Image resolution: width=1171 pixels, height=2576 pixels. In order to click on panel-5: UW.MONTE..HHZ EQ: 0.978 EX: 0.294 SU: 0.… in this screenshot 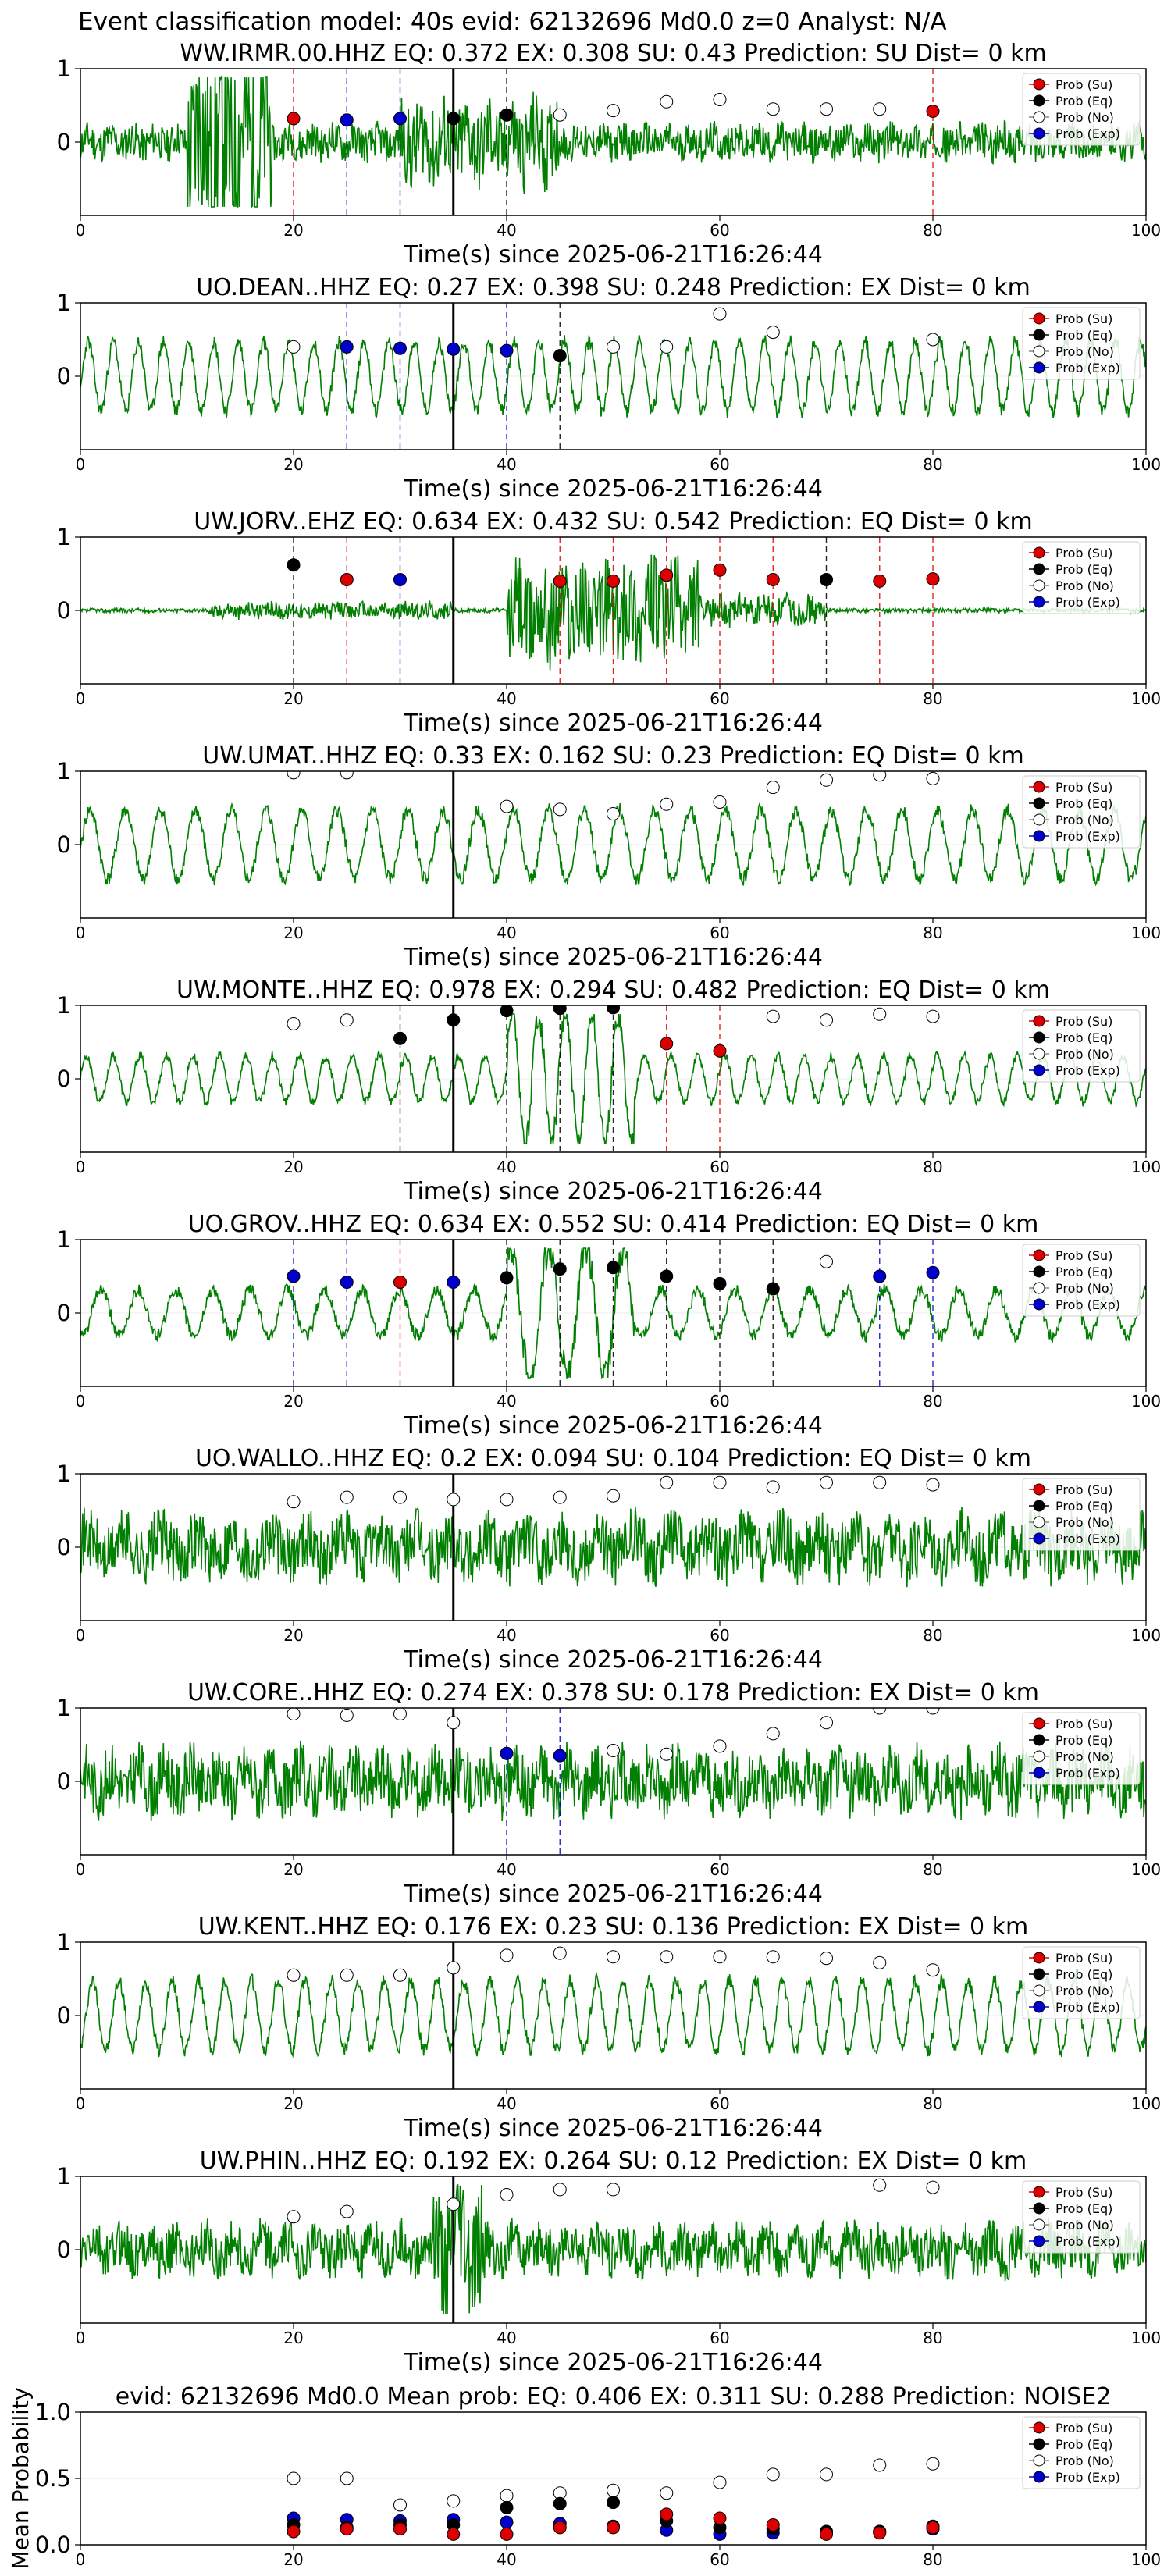, I will do `click(609, 1091)`.